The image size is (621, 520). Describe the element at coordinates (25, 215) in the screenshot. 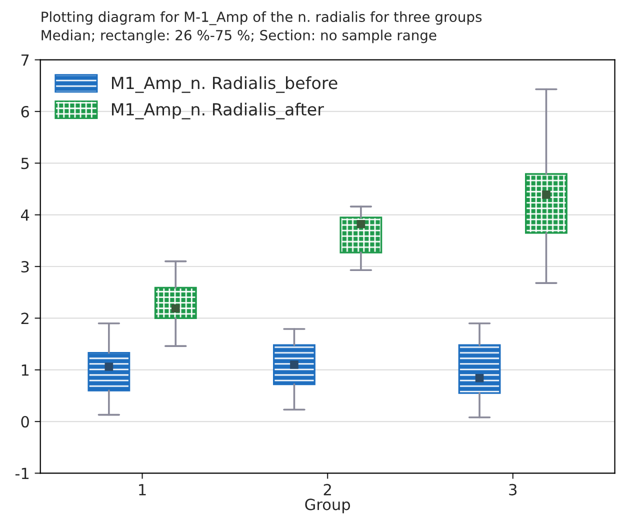

I see `y-tick-label: 4` at that location.